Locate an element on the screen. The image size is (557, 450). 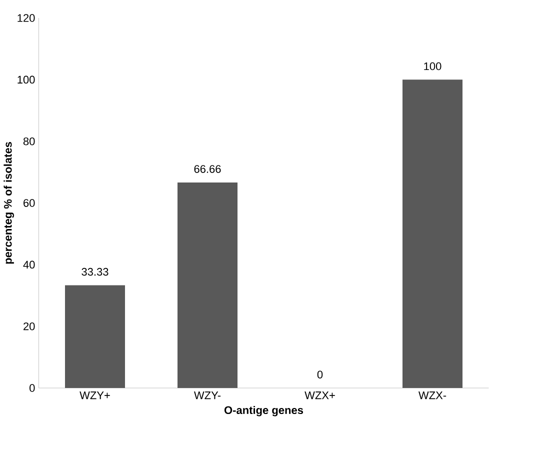
x-tick-label: WZY- is located at coordinates (207, 396).